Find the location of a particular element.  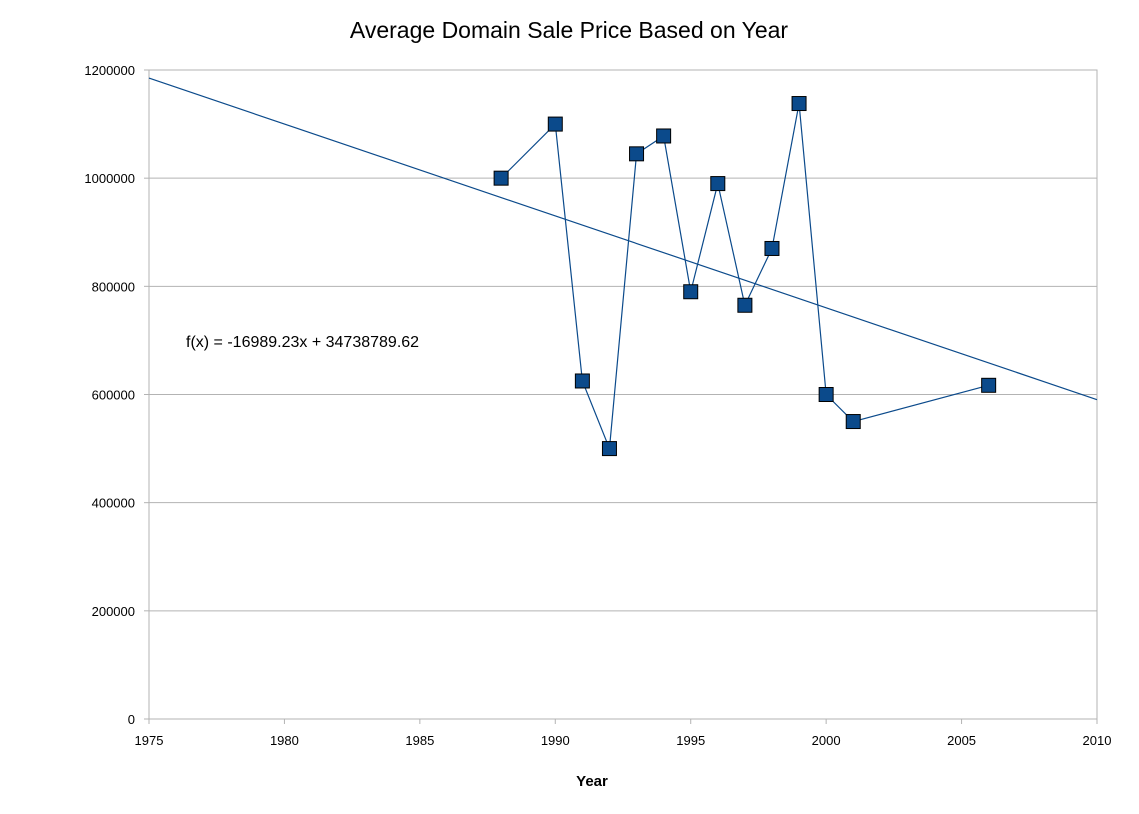

x-tick-label: 2005 is located at coordinates (961, 740).